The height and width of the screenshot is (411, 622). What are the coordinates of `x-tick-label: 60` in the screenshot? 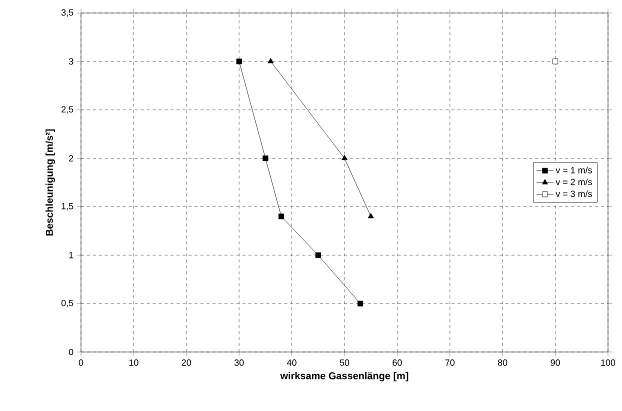 It's located at (397, 362).